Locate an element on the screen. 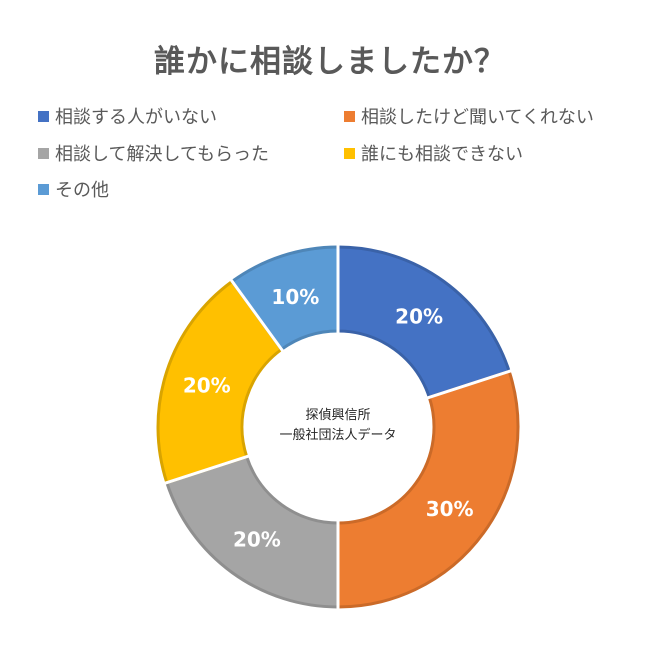 The width and height of the screenshot is (660, 660). legend-item-1: 相談したけど聞いてくれない is located at coordinates (469, 116).